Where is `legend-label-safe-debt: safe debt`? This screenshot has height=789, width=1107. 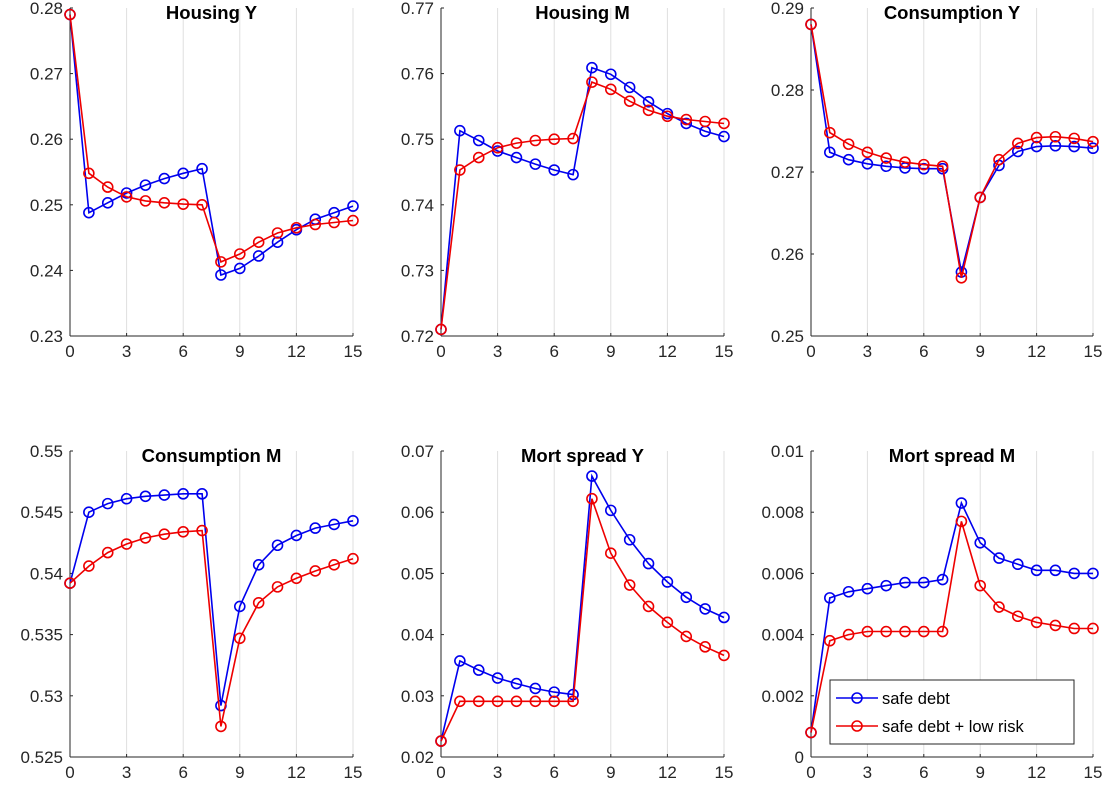 legend-label-safe-debt: safe debt is located at coordinates (916, 699).